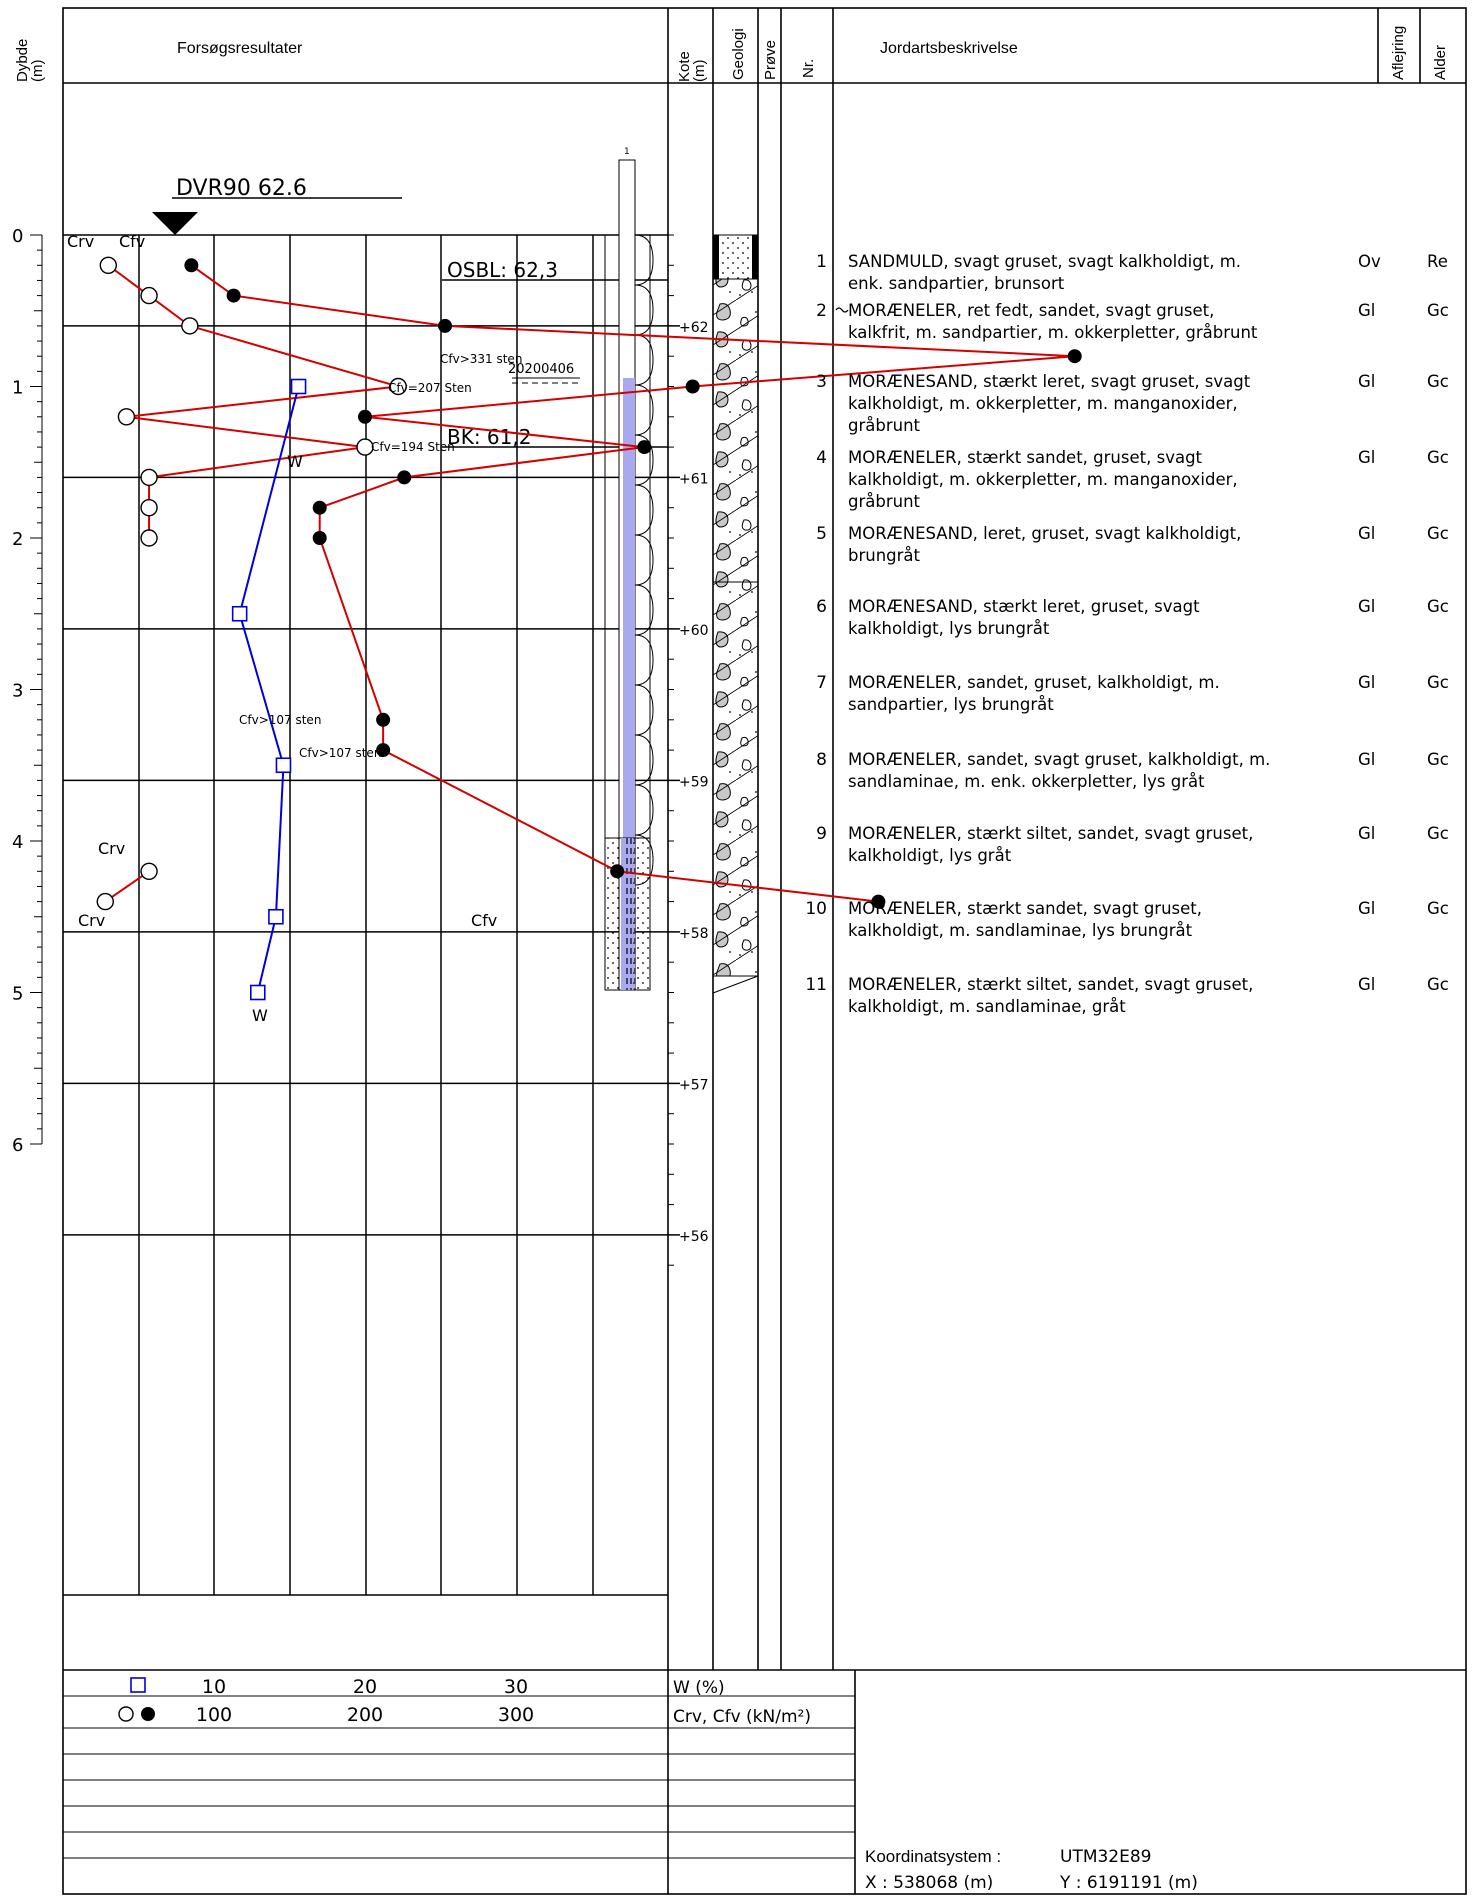  Describe the element at coordinates (1369, 261) in the screenshot. I see `layer-deposition: Ov` at that location.